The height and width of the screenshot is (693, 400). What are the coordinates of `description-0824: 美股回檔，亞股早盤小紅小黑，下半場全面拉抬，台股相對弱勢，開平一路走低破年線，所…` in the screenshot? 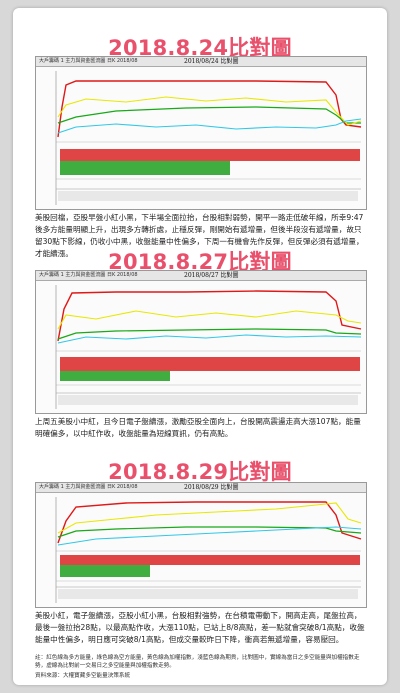 It's located at (199, 235).